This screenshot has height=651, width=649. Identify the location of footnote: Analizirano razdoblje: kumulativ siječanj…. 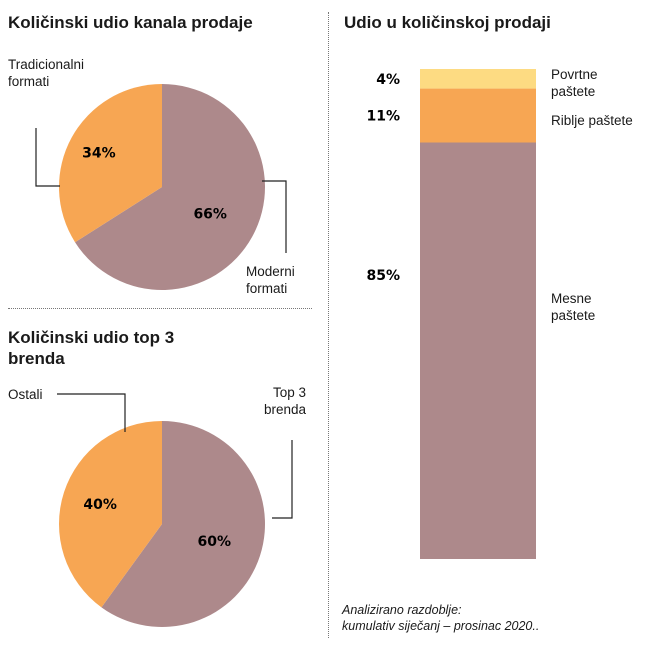
(441, 618).